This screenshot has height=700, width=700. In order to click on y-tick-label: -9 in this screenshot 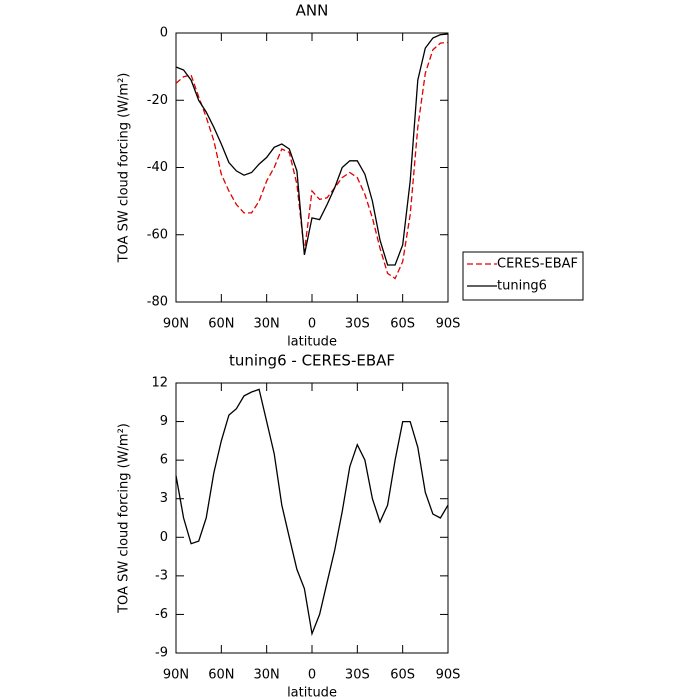, I will do `click(161, 653)`.